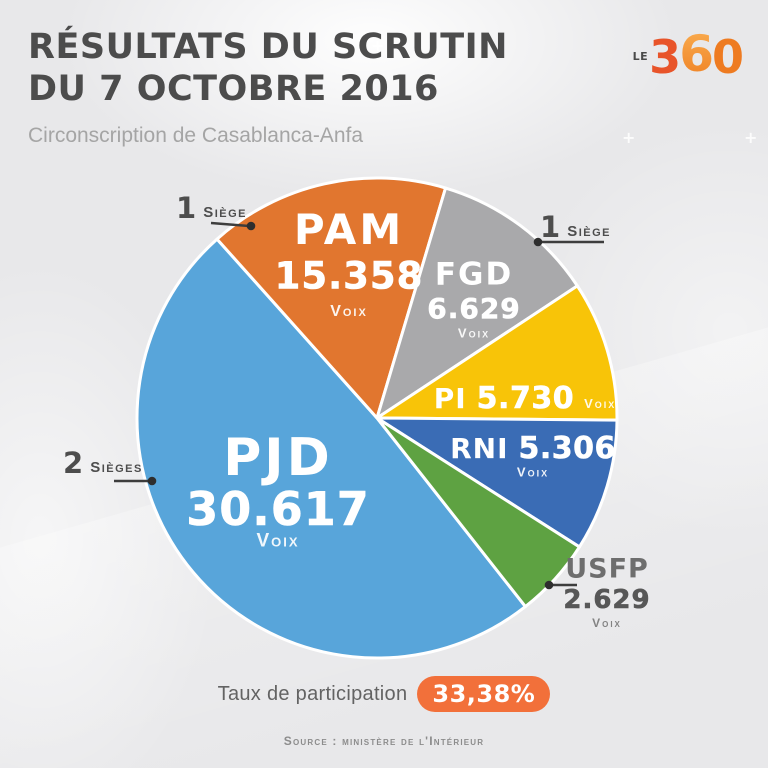 The width and height of the screenshot is (768, 768). What do you see at coordinates (233, 89) in the screenshot?
I see `page-title-line2: DU 7 OCTOBRE 2016` at bounding box center [233, 89].